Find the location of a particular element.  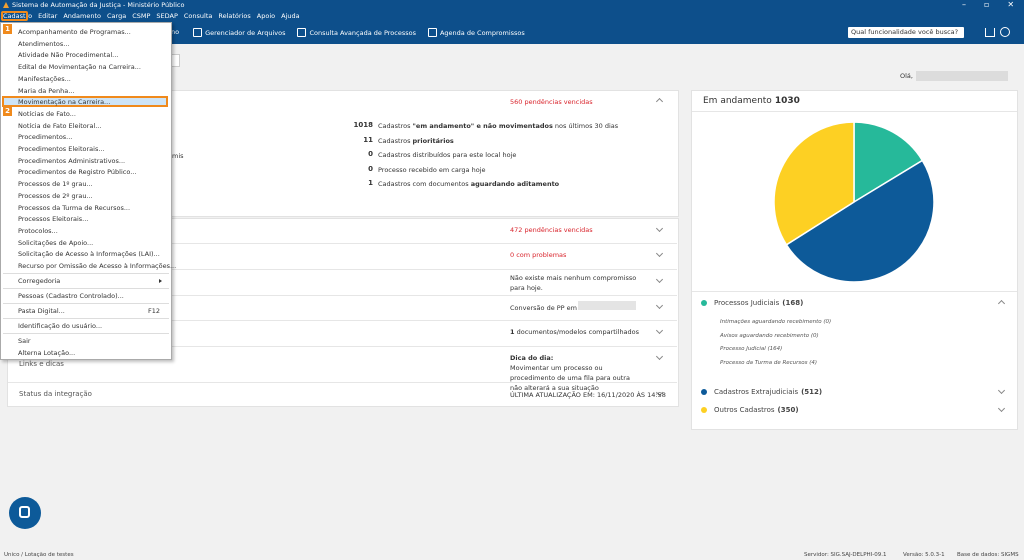

row-title: Links e dicas is located at coordinates (41, 364).